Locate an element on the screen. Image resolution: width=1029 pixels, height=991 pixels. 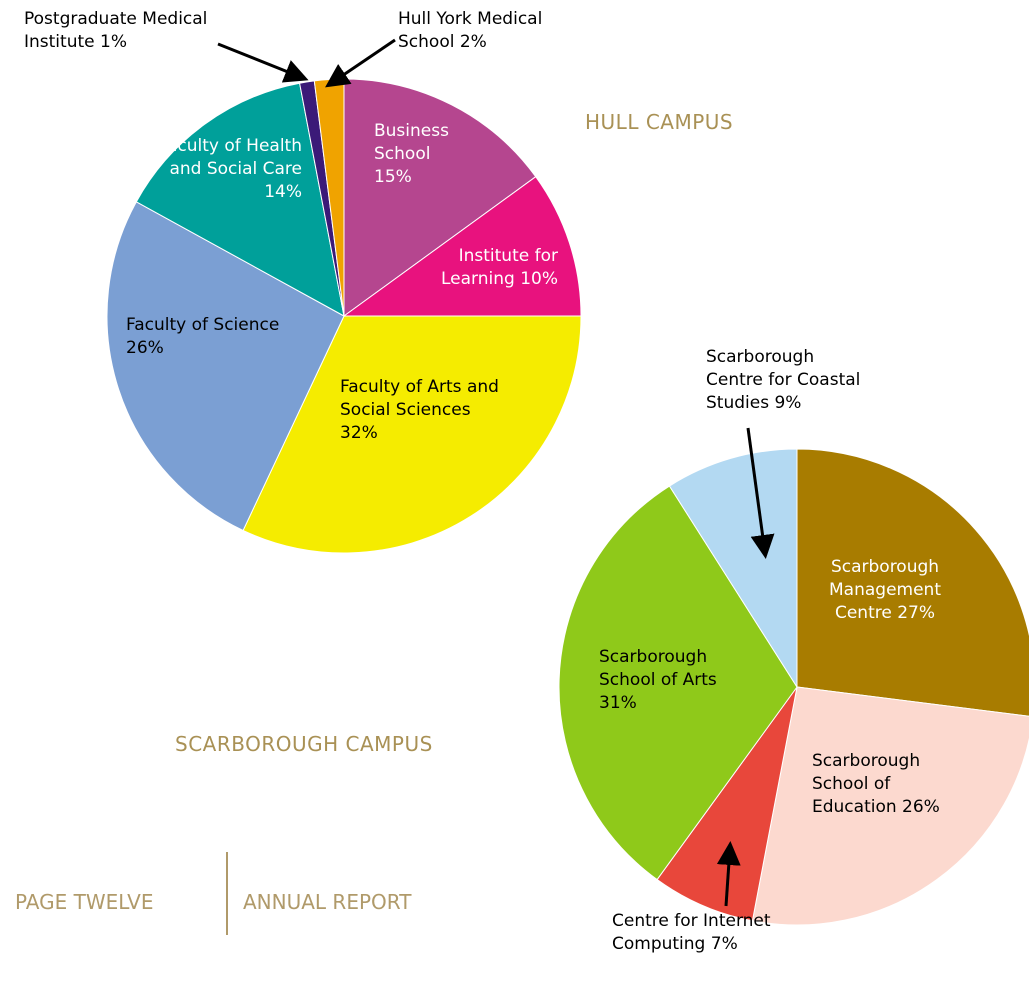
slice-value: 27% is located at coordinates (916, 613).